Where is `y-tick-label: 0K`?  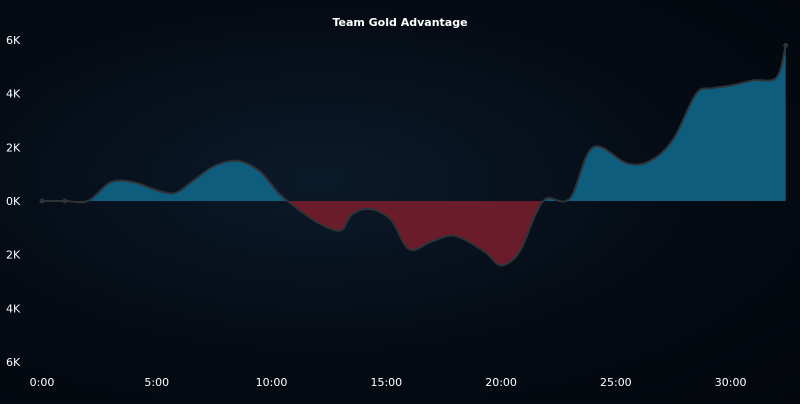 y-tick-label: 0K is located at coordinates (13, 201).